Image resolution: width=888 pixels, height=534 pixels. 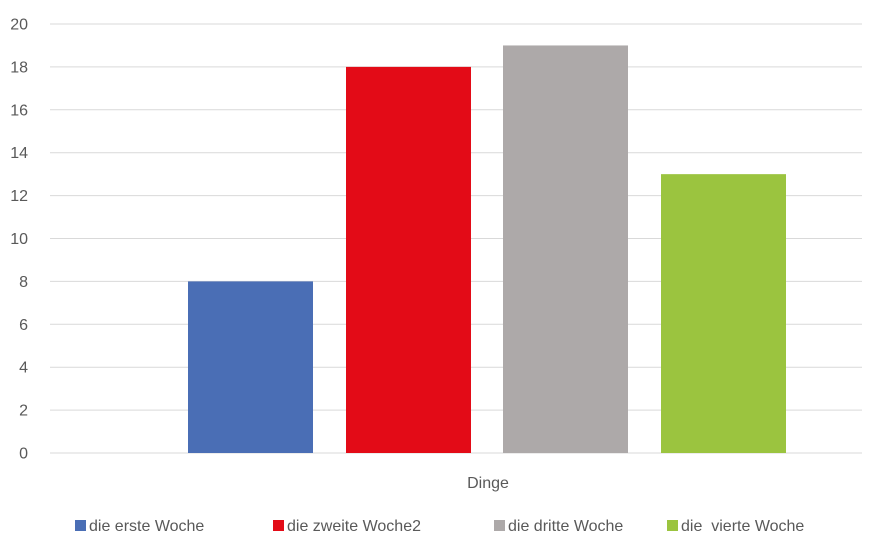 What do you see at coordinates (565, 526) in the screenshot?
I see `legend-label: die dritte Woche` at bounding box center [565, 526].